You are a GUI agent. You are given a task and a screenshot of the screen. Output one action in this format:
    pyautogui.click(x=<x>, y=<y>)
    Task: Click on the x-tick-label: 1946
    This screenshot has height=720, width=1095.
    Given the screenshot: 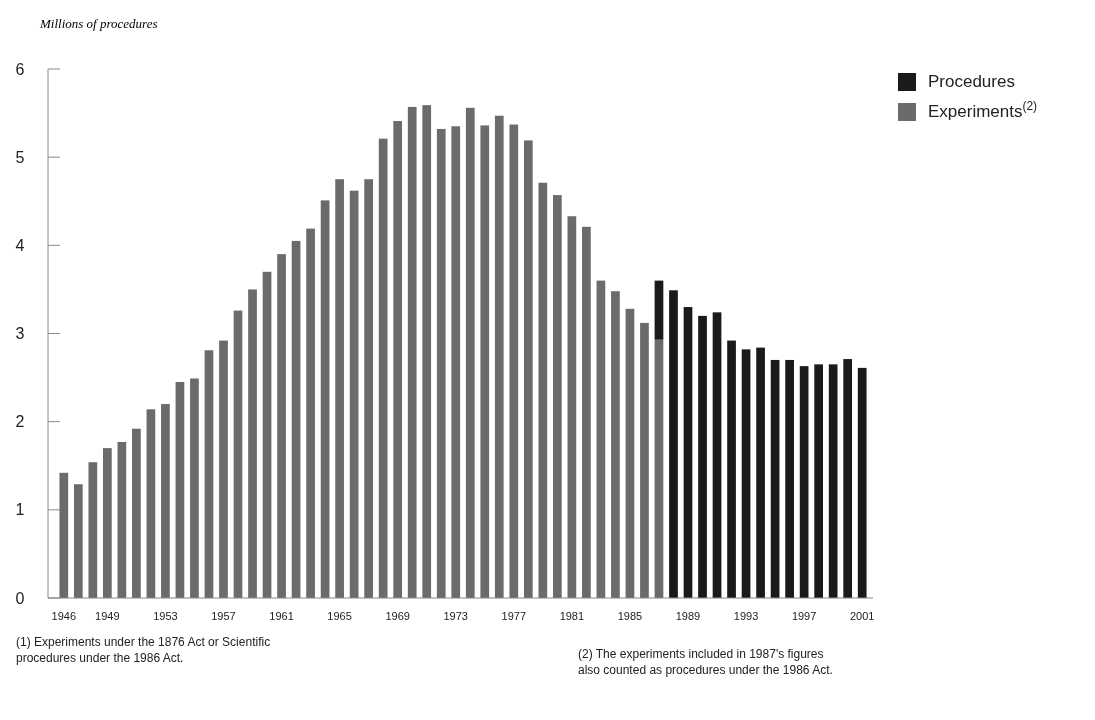 What is the action you would take?
    pyautogui.click(x=64, y=616)
    